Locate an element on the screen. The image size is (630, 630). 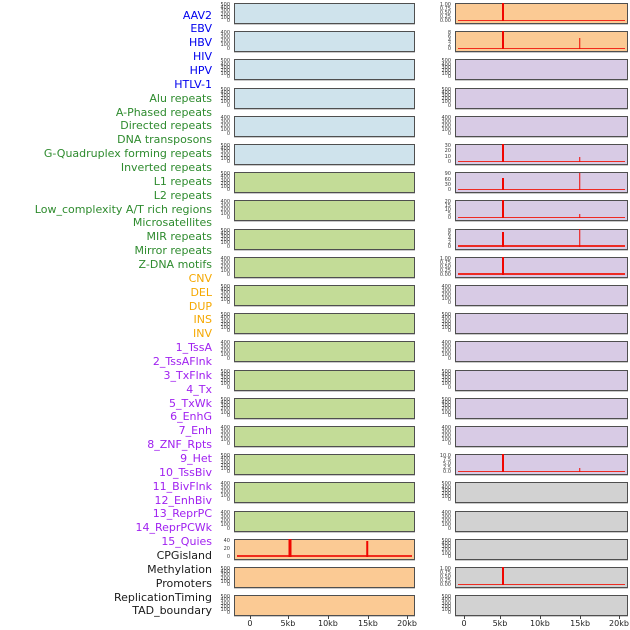
mini-plot-methylation is located at coordinates (541, 521).